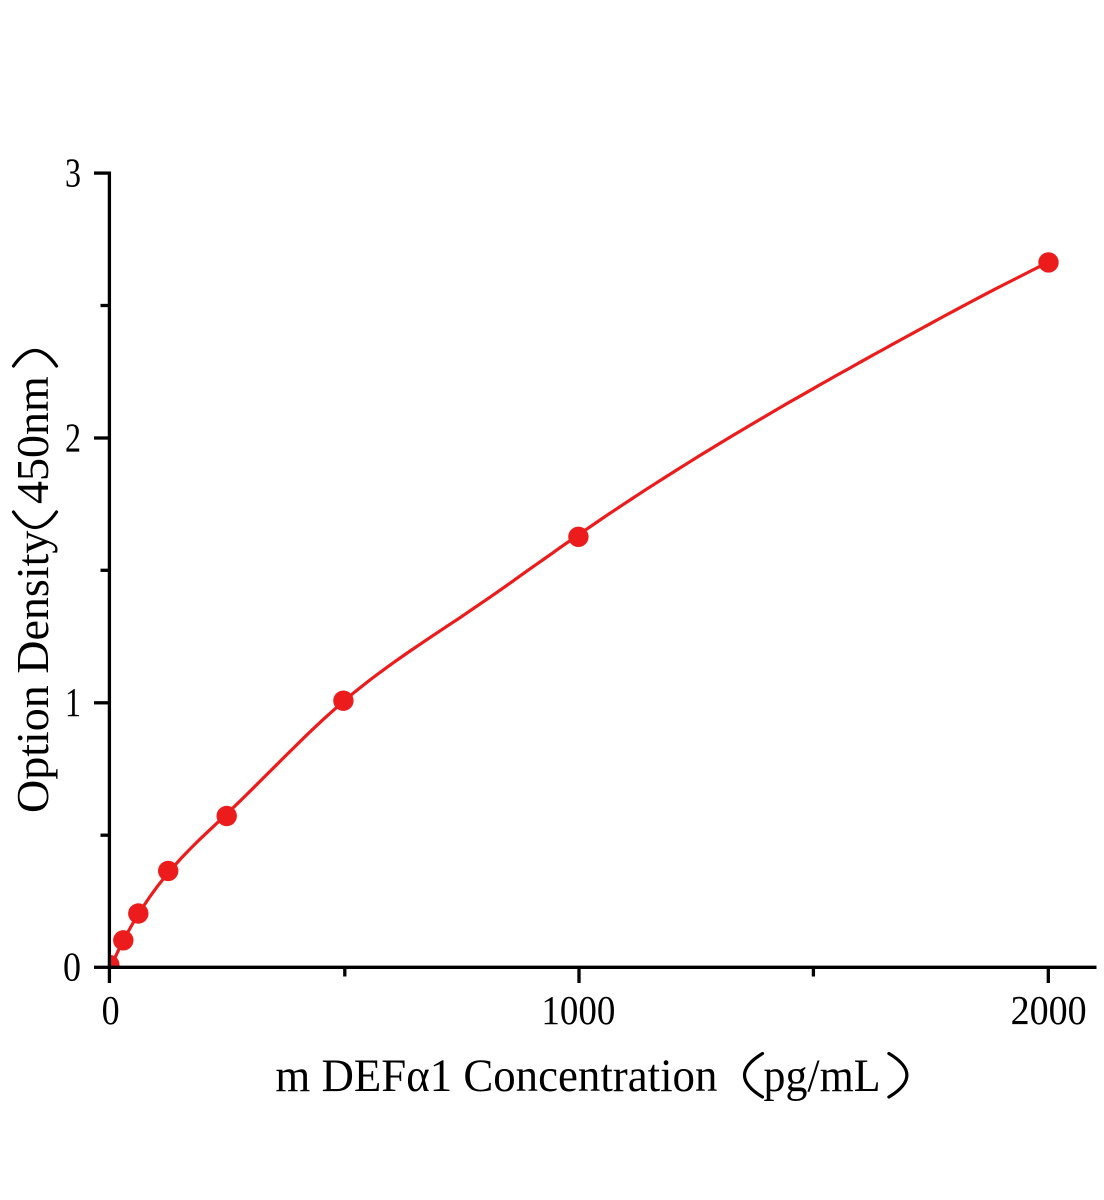  I want to click on svg-text: 450nm, so click(32, 440).